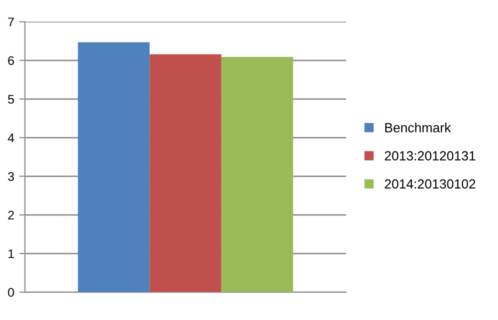  I want to click on y-tick-label: 2, so click(11, 215).